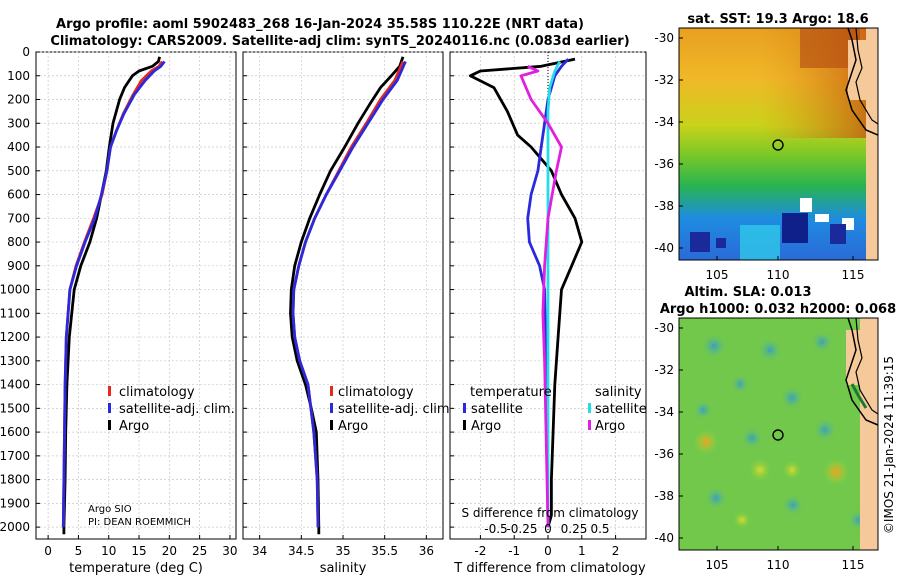 This screenshot has width=900, height=580. Describe the element at coordinates (18, 76) in the screenshot. I see `depth-tick-label: 100` at that location.